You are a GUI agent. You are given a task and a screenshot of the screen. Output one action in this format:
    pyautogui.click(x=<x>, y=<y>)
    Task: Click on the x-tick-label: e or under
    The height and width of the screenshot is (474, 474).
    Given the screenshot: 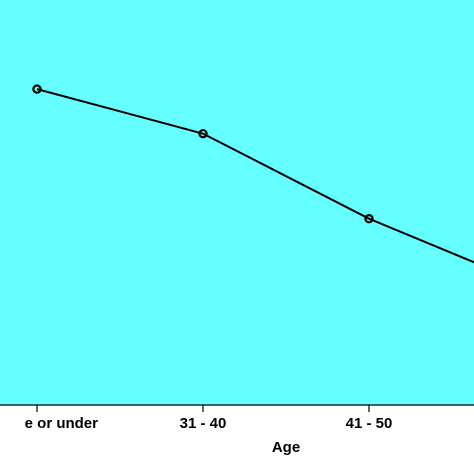 What is the action you would take?
    pyautogui.click(x=62, y=423)
    